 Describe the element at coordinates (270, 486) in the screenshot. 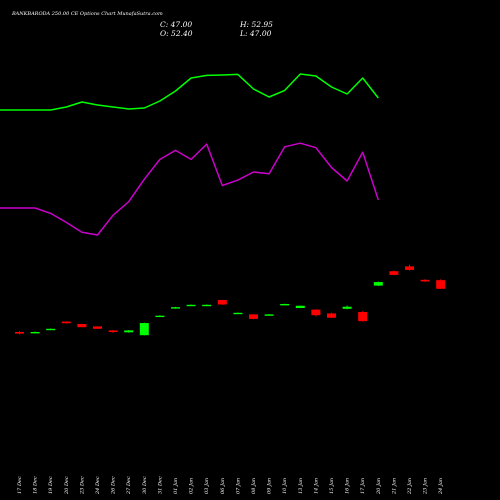

I see `x-tick-label: 09 Jan` at that location.